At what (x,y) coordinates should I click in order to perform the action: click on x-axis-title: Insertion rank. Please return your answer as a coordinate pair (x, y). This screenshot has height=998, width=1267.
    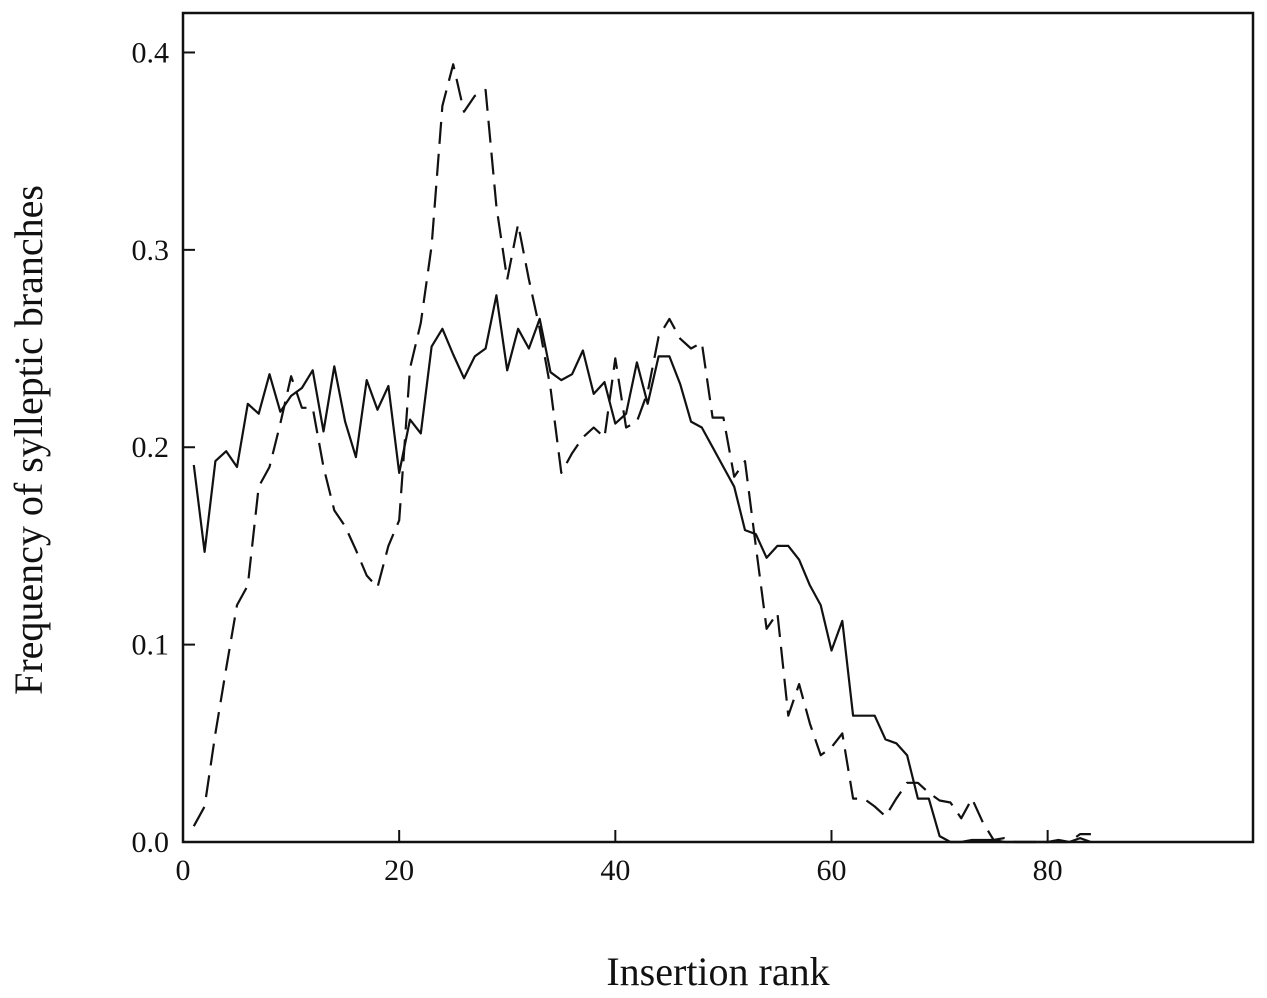
    Looking at the image, I should click on (717, 971).